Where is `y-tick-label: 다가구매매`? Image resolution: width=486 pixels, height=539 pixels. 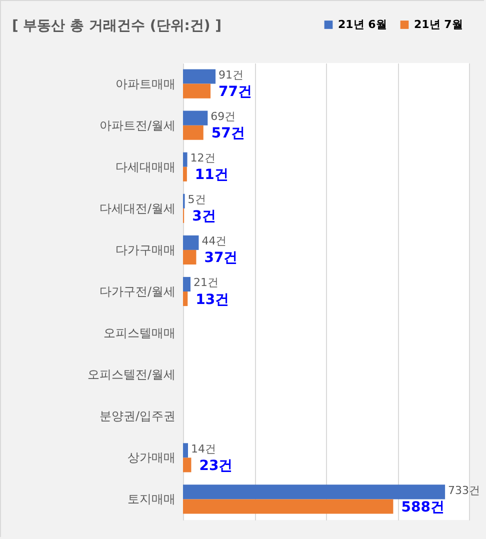
y-tick-label: 다가구매매 is located at coordinates (146, 249).